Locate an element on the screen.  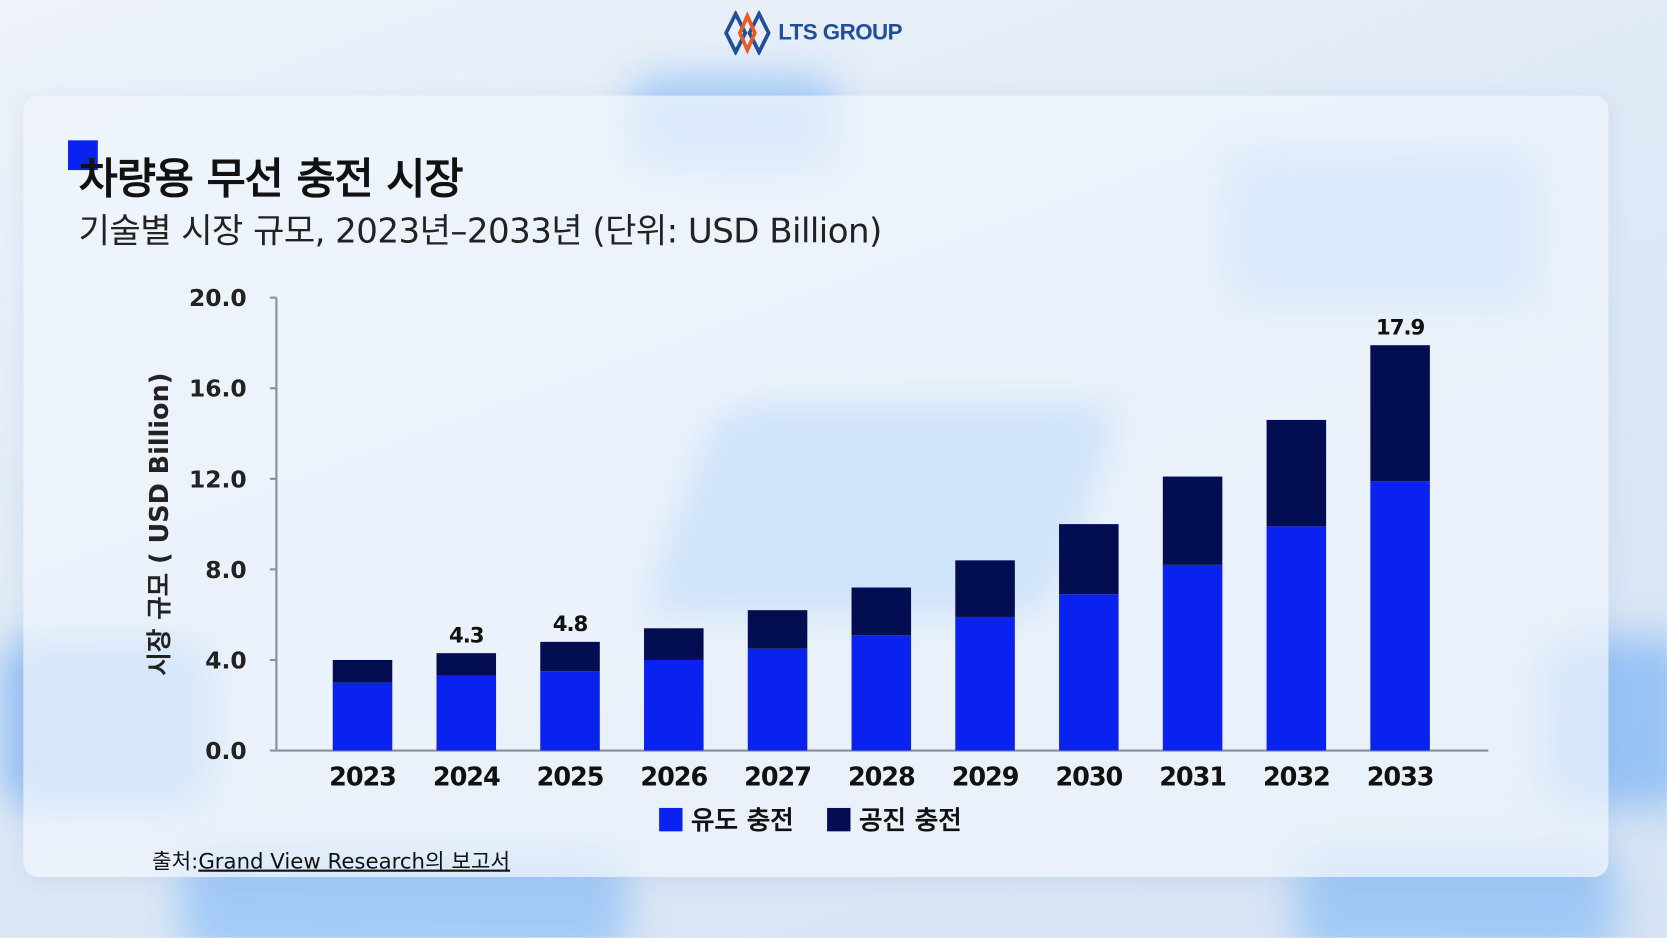
bar-wireless-2033 is located at coordinates (1400, 413).